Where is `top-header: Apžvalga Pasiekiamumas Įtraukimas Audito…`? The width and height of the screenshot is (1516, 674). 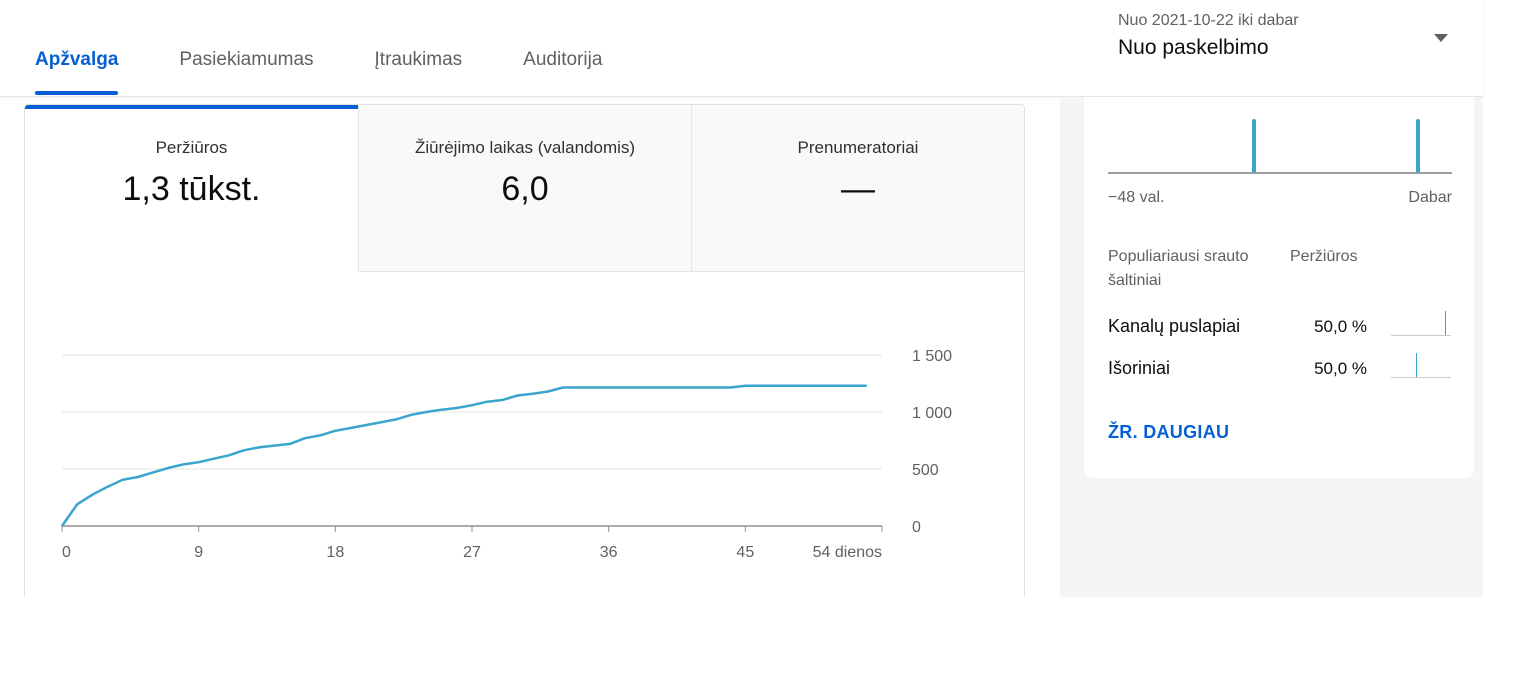
top-header: Apžvalga Pasiekiamumas Įtraukimas Audito… is located at coordinates (741, 48).